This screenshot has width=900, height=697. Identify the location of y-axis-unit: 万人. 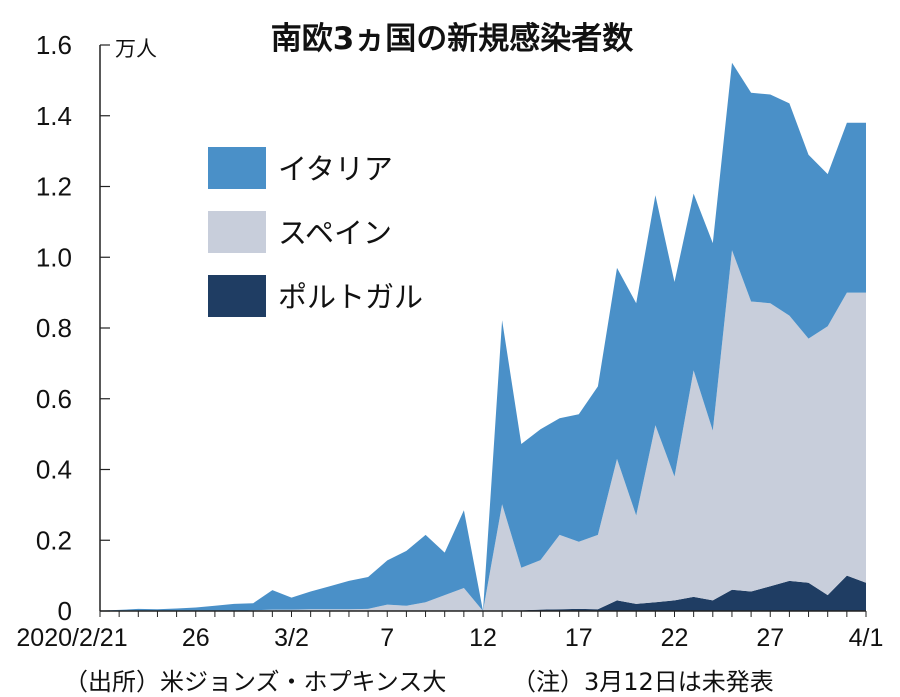
(136, 49).